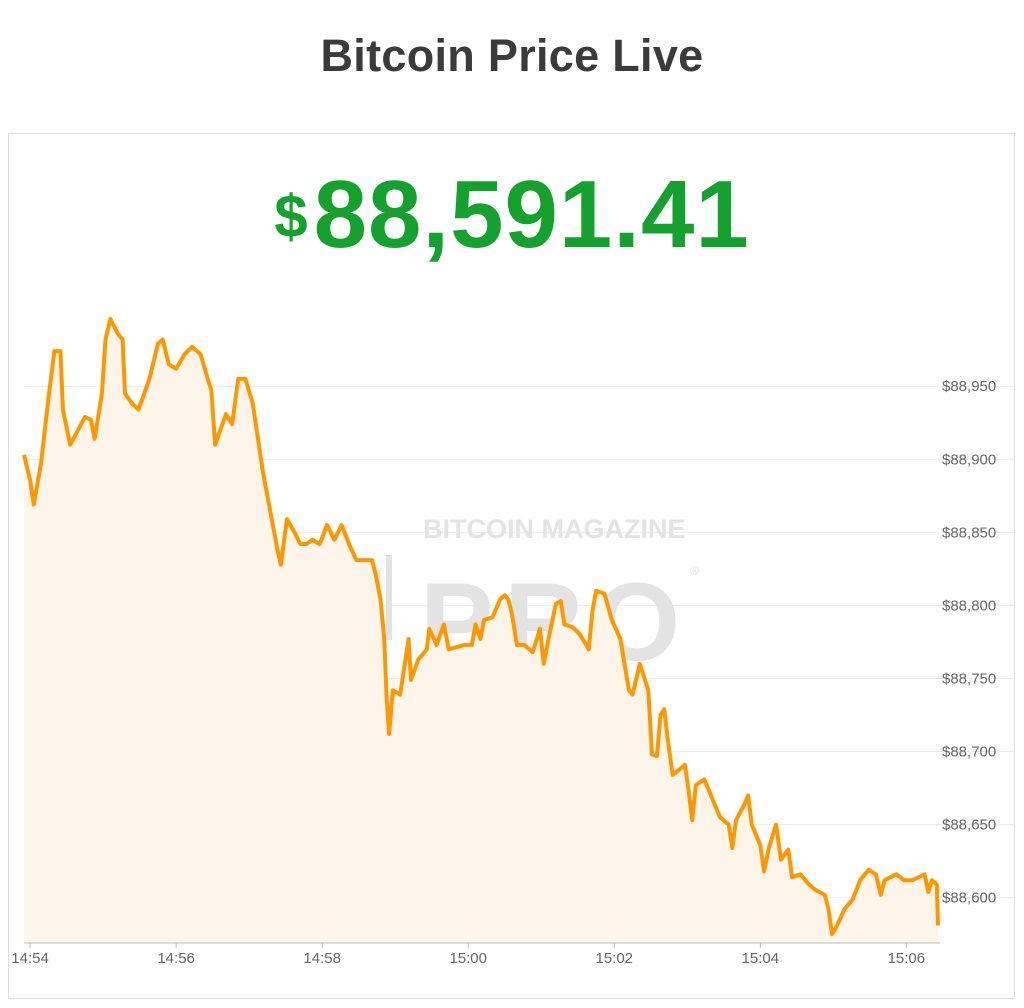  I want to click on price-value: 88,591.41, so click(531, 214).